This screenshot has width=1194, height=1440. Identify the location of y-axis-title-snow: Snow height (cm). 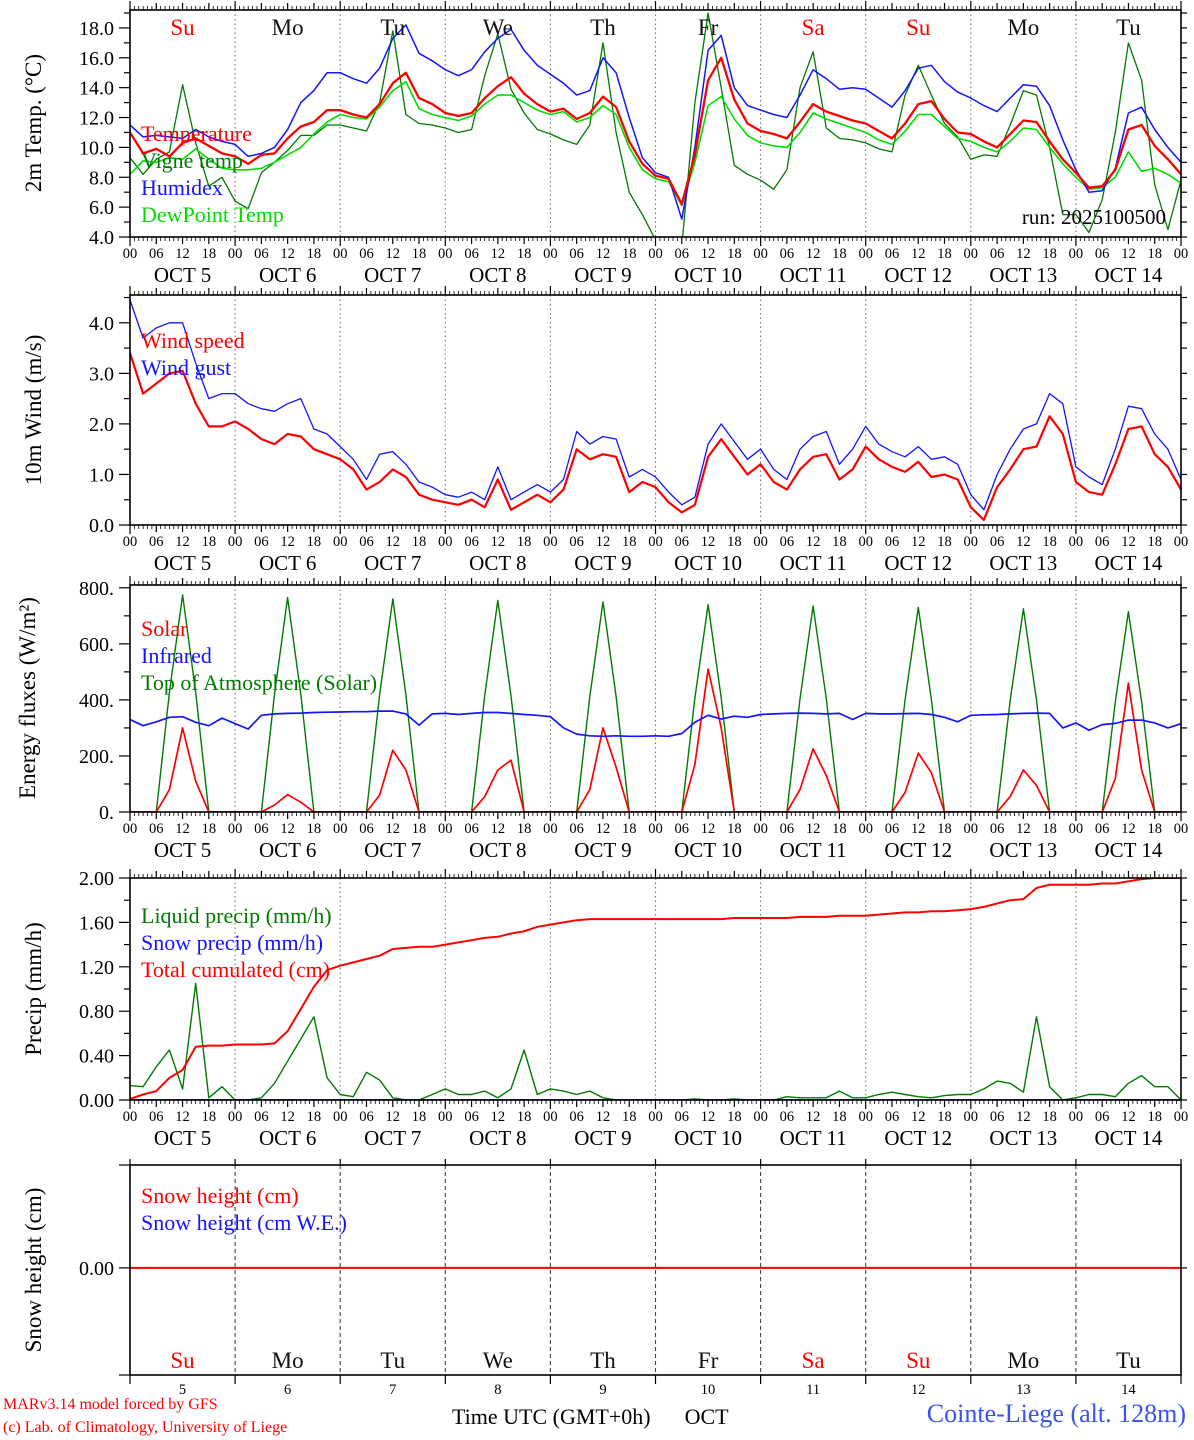
(33, 1270).